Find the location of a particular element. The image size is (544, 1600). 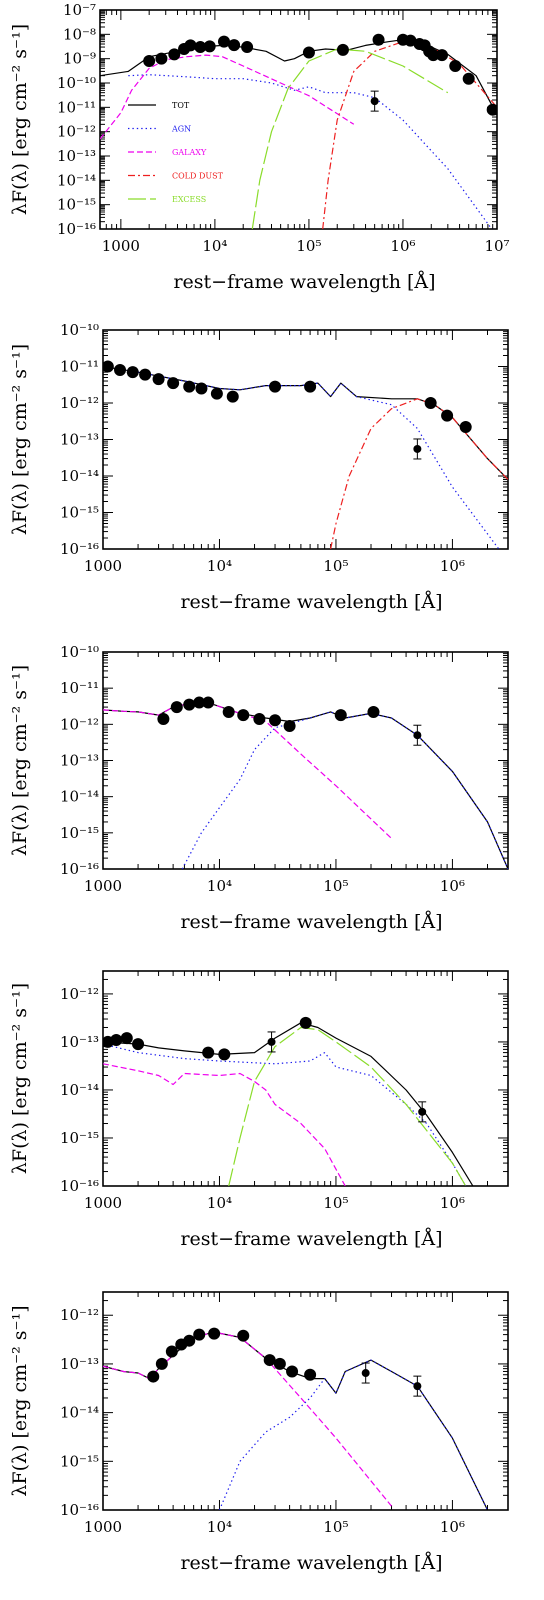

legend-label-galaxy: GALAXY is located at coordinates (189, 152).